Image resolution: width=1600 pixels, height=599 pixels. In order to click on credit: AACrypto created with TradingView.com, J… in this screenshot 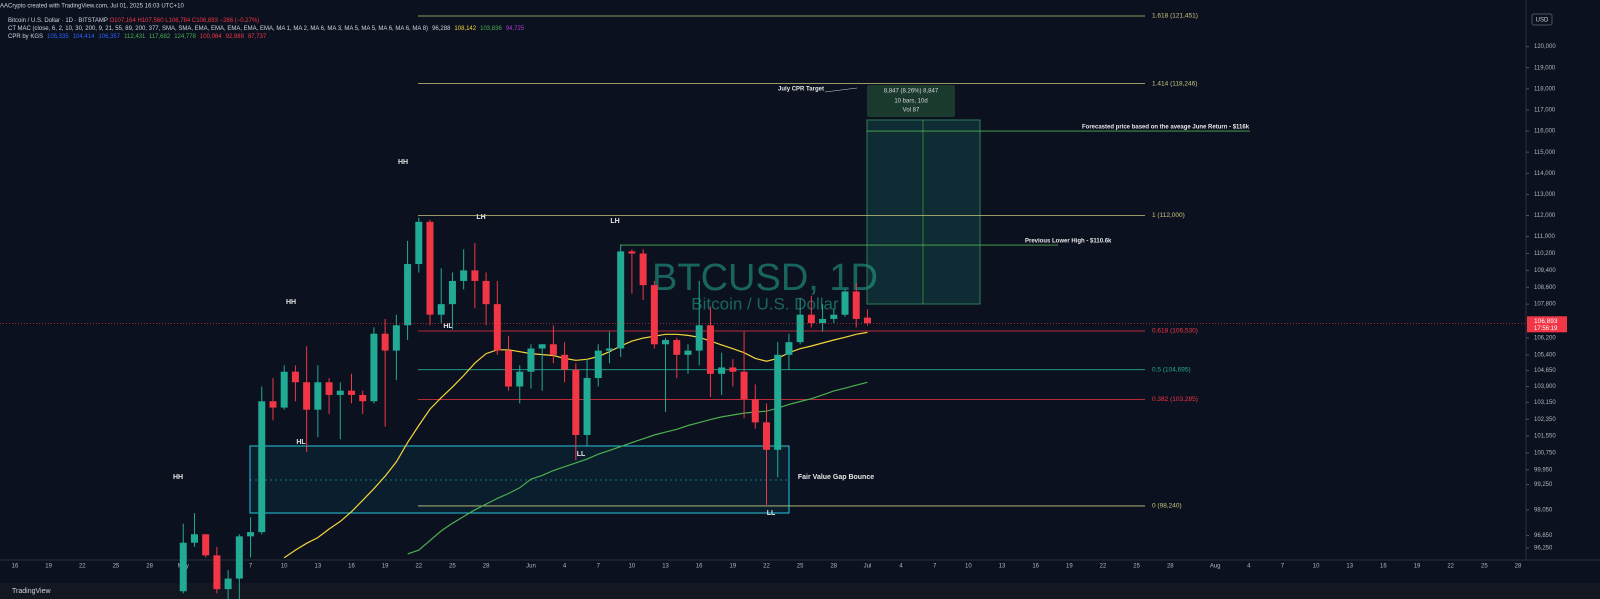, I will do `click(92, 7)`.